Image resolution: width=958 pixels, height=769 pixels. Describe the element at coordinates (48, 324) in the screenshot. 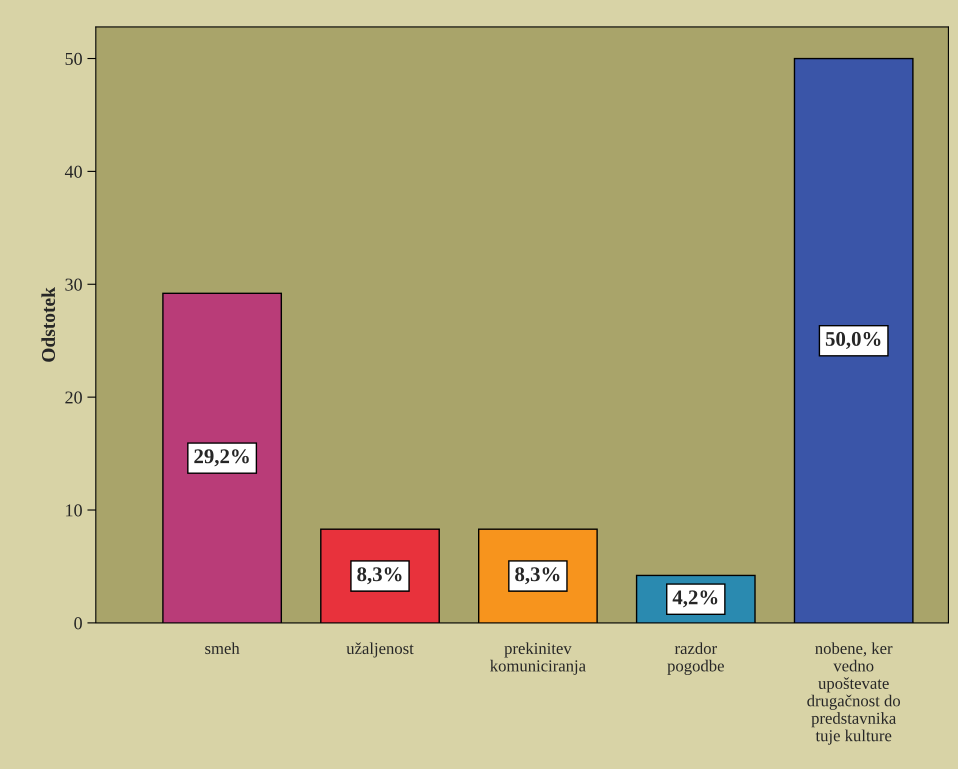

I see `y-axis-title: Odstotek` at that location.